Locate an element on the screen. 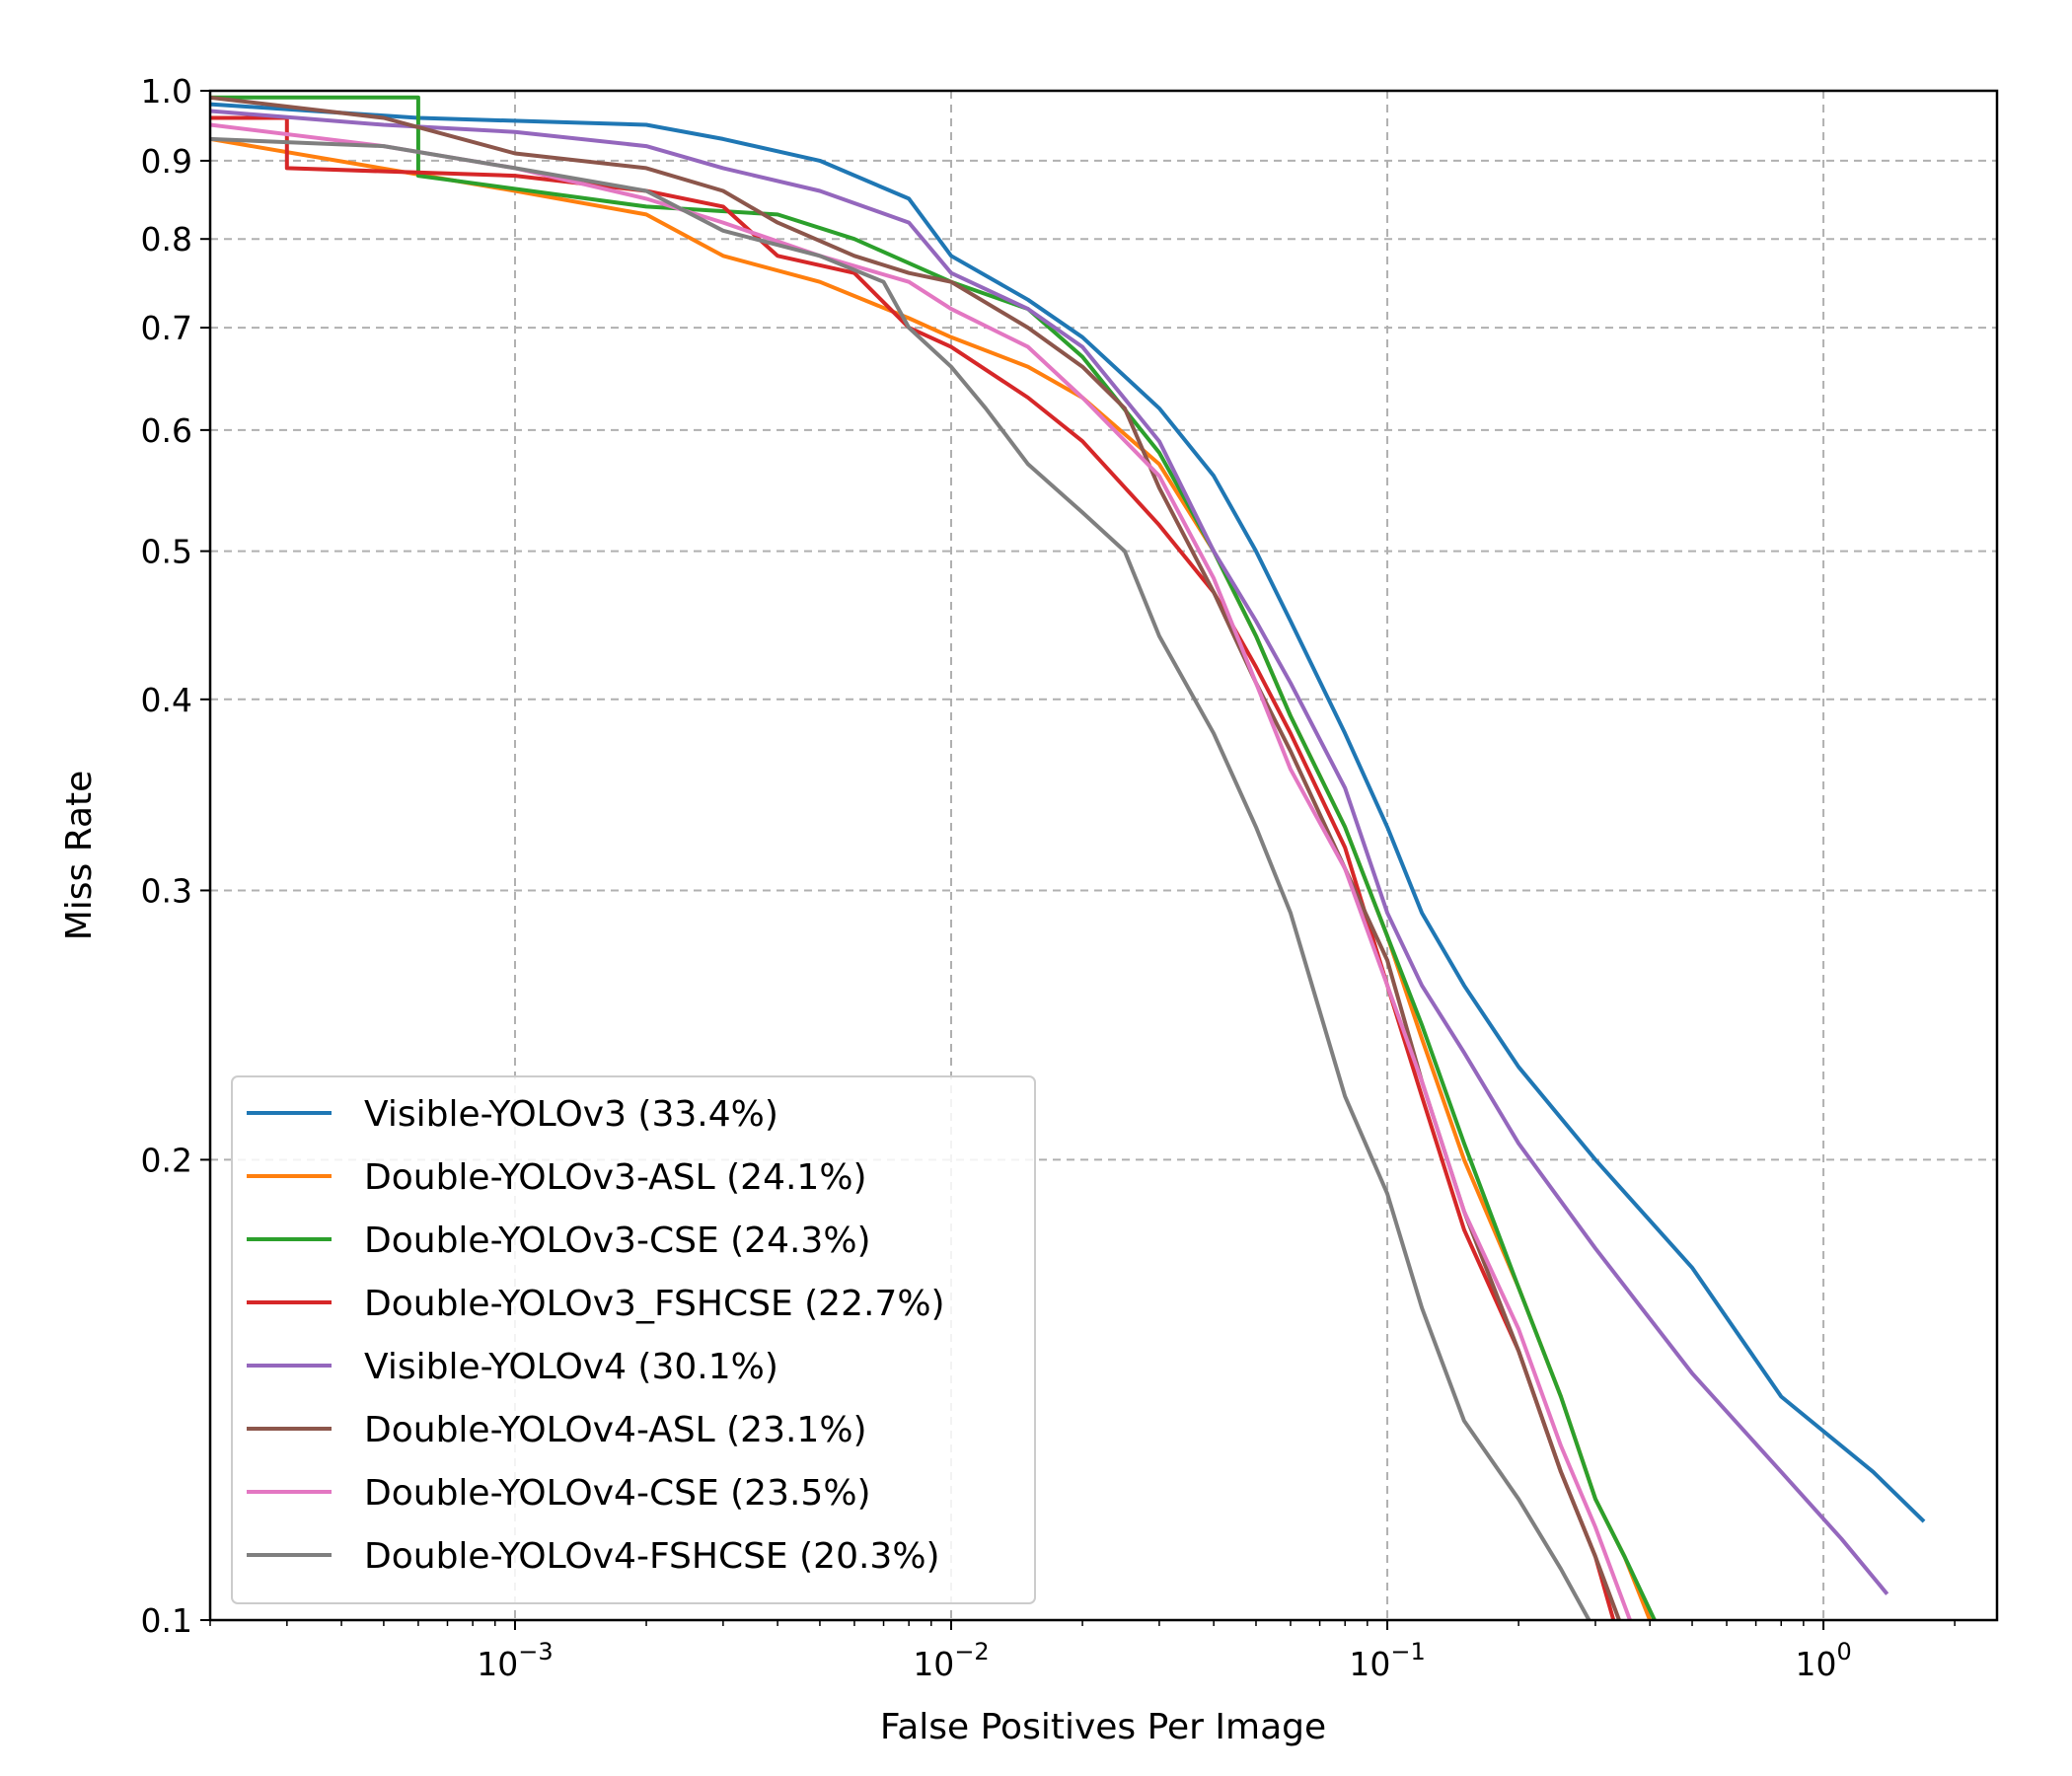  x-tick-label: 10⁻³ is located at coordinates (515, 1661).